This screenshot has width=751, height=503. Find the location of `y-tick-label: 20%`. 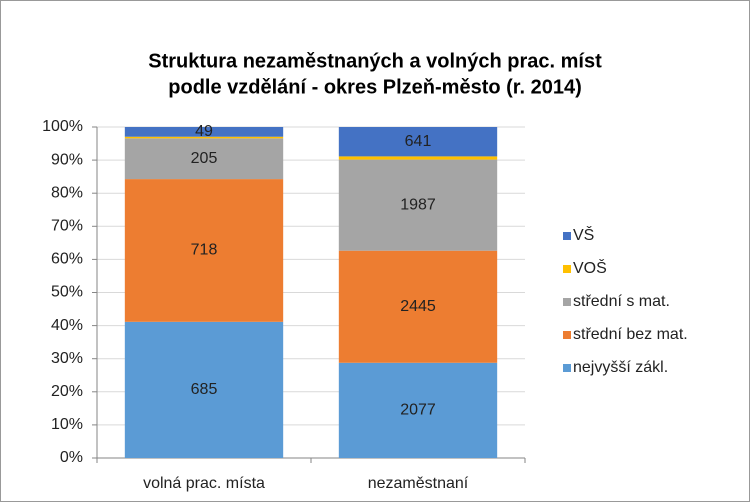

y-tick-label: 20% is located at coordinates (67, 391).